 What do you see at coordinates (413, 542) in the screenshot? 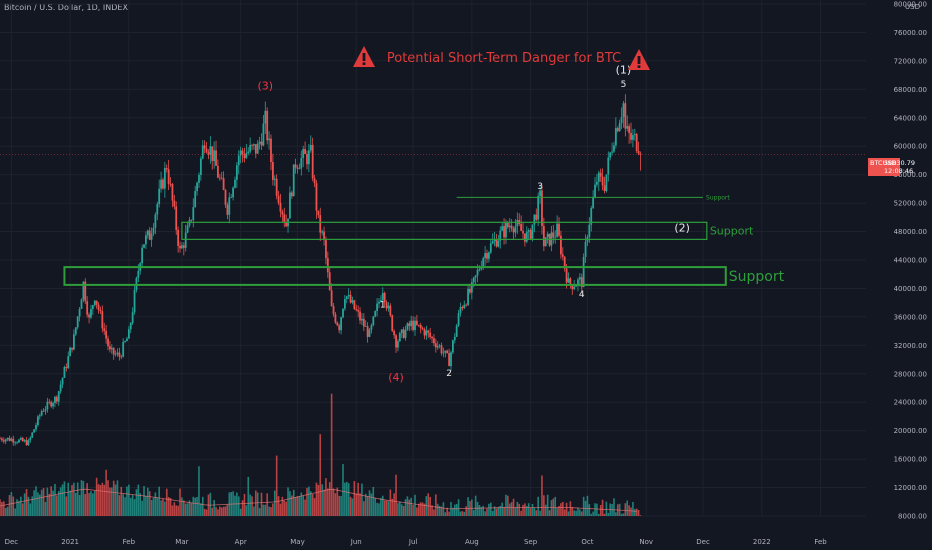
I see `time-tick-label: Jul` at bounding box center [413, 542].